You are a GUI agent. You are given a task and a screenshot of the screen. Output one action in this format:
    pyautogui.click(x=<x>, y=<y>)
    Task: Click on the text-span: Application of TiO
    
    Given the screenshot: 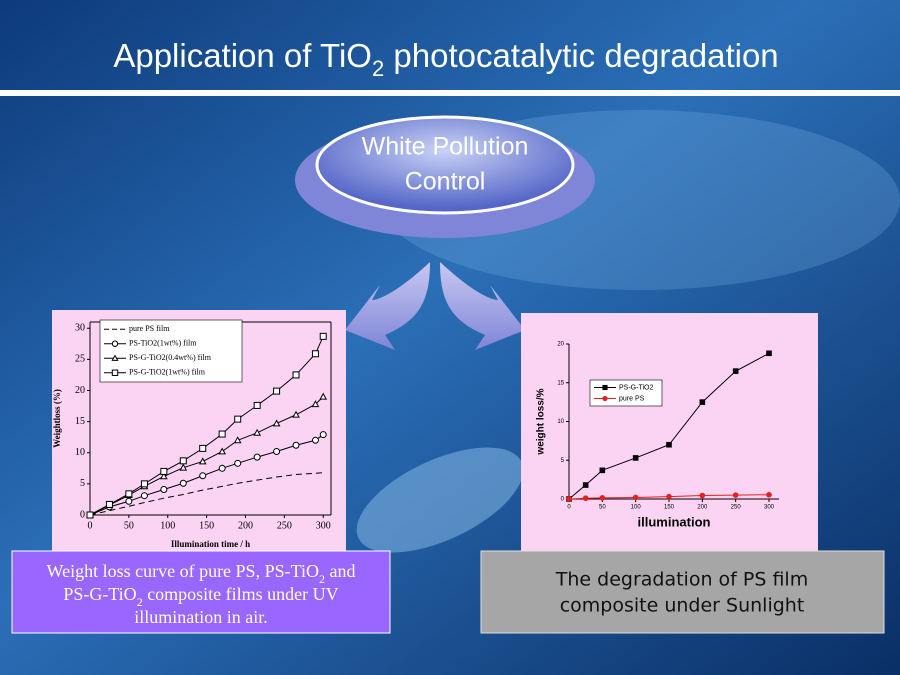 What is the action you would take?
    pyautogui.click(x=242, y=55)
    